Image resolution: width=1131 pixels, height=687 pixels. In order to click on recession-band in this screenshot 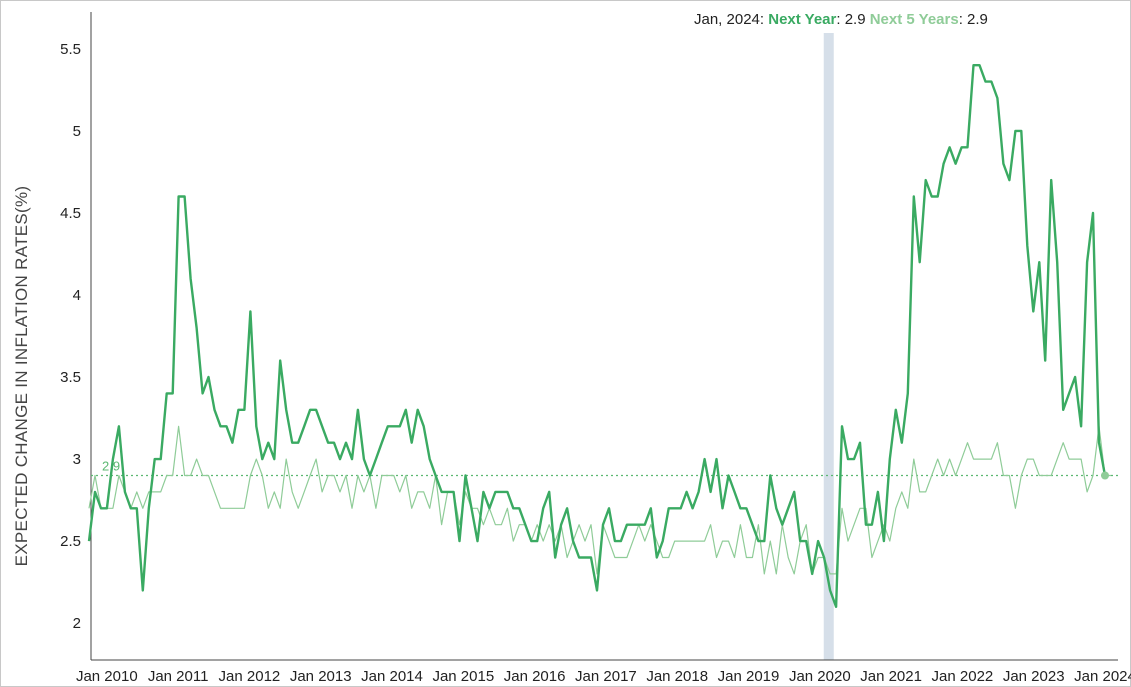, I will do `click(828, 346)`.